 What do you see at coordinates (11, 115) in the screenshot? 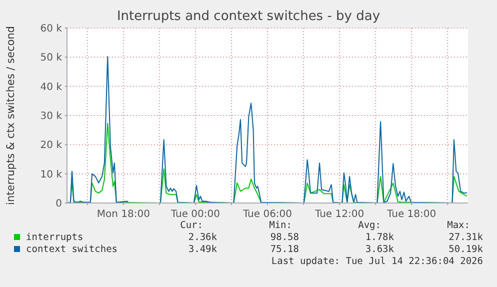
I see `y-axis-title: interrupts & ctx switches / second` at bounding box center [11, 115].